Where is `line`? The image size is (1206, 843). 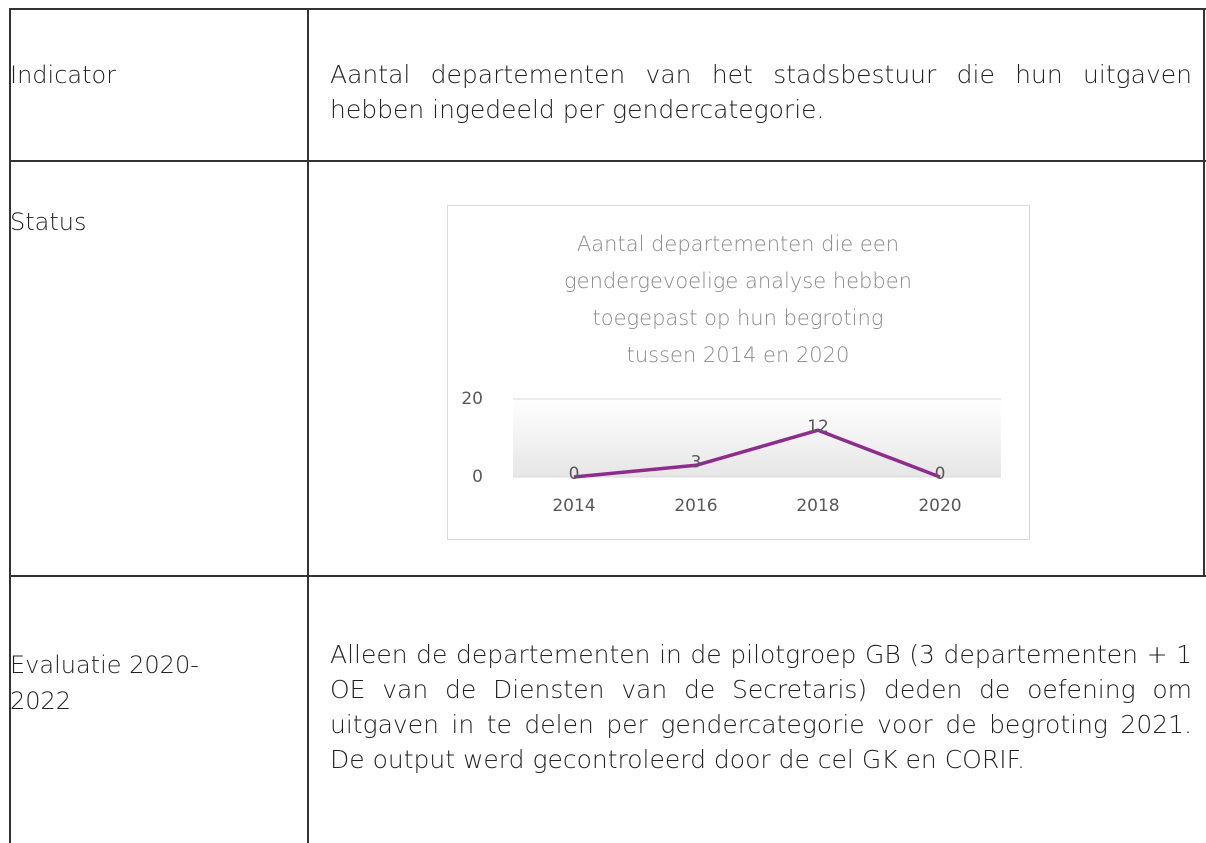
line is located at coordinates (757, 453).